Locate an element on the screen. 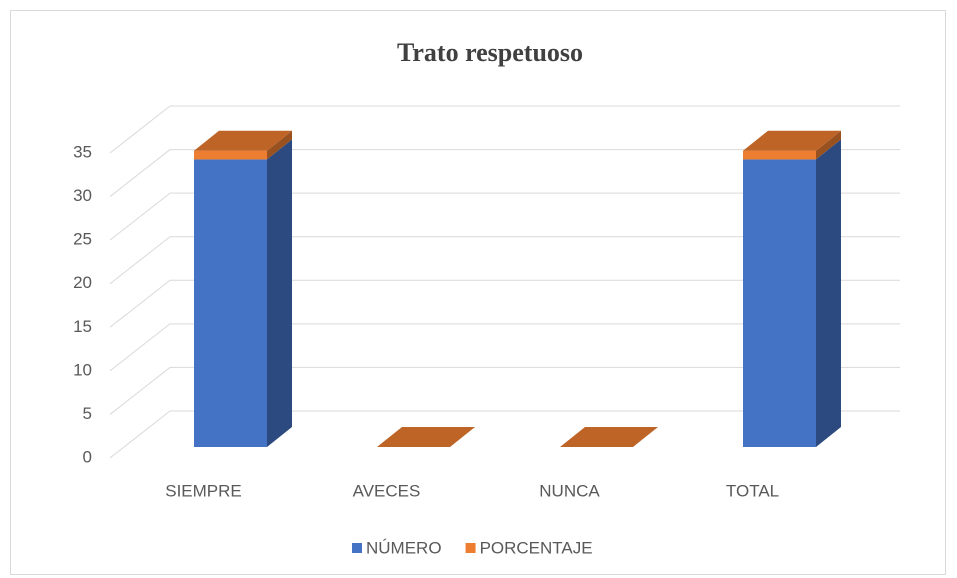 This screenshot has width=957, height=578. y-tick-label: 25 is located at coordinates (82, 239).